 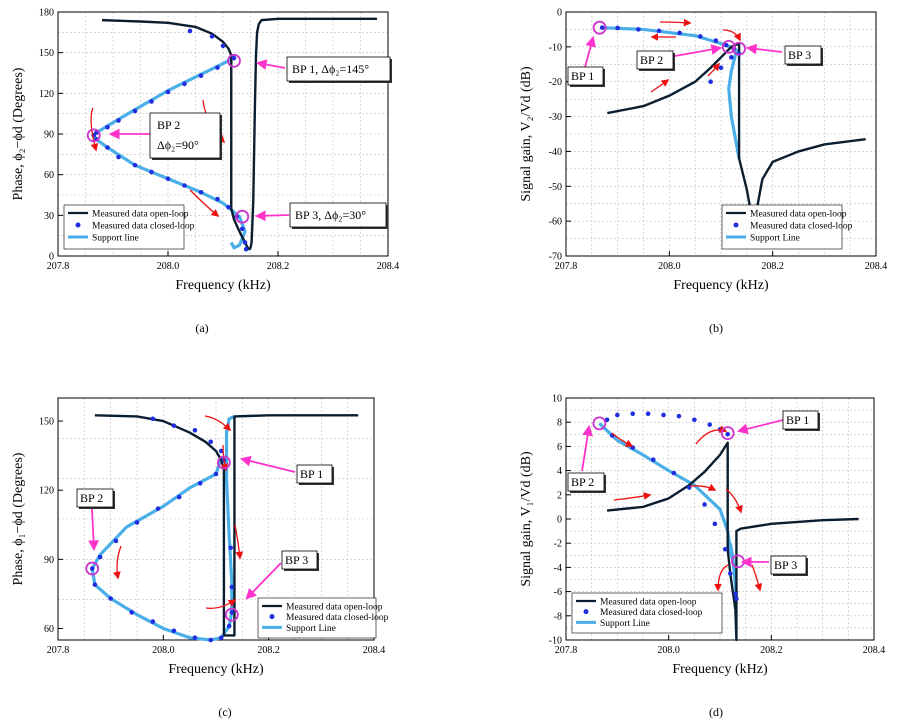 What do you see at coordinates (557, 399) in the screenshot?
I see `y-tick-label: 10` at bounding box center [557, 399].